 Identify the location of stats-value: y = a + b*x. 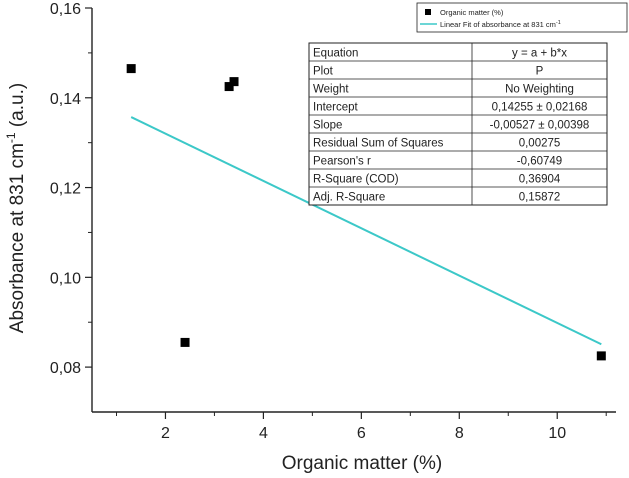
(539, 54).